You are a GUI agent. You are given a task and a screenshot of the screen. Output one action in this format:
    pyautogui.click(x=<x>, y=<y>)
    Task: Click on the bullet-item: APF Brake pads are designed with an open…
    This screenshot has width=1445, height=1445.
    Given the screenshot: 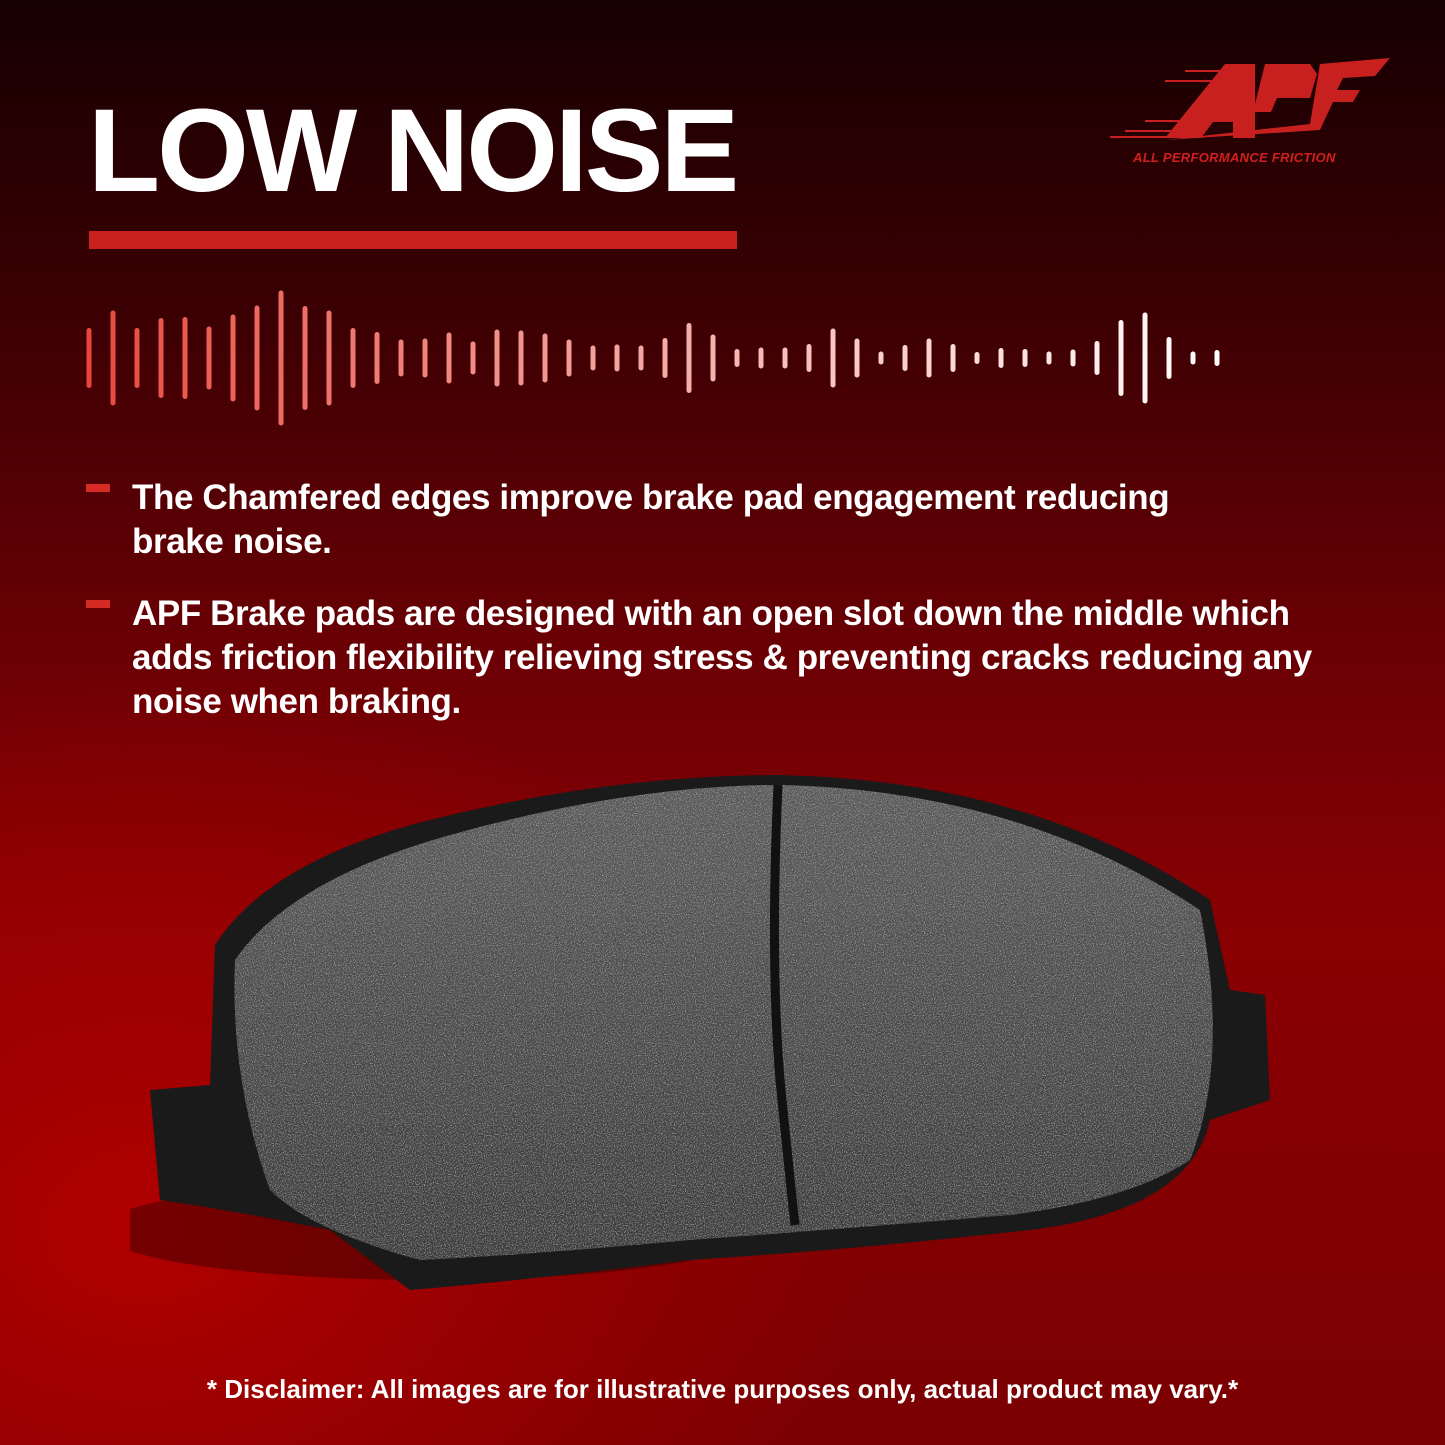 What is the action you would take?
    pyautogui.click(x=724, y=658)
    